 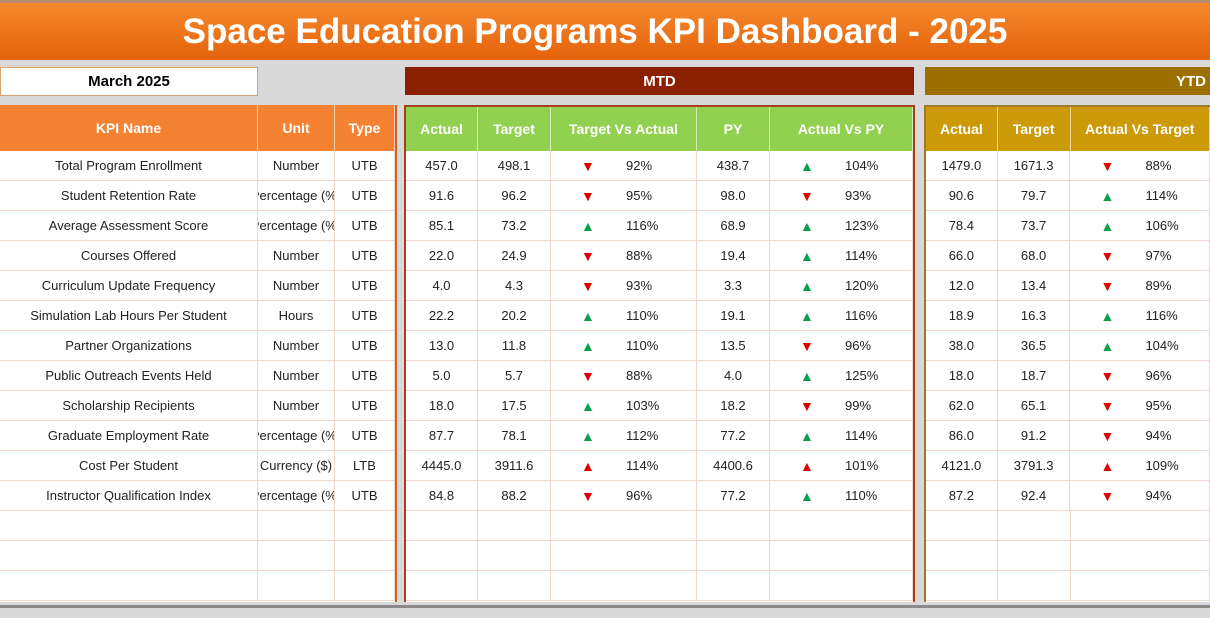 I want to click on percent-value: 112%, so click(x=642, y=435).